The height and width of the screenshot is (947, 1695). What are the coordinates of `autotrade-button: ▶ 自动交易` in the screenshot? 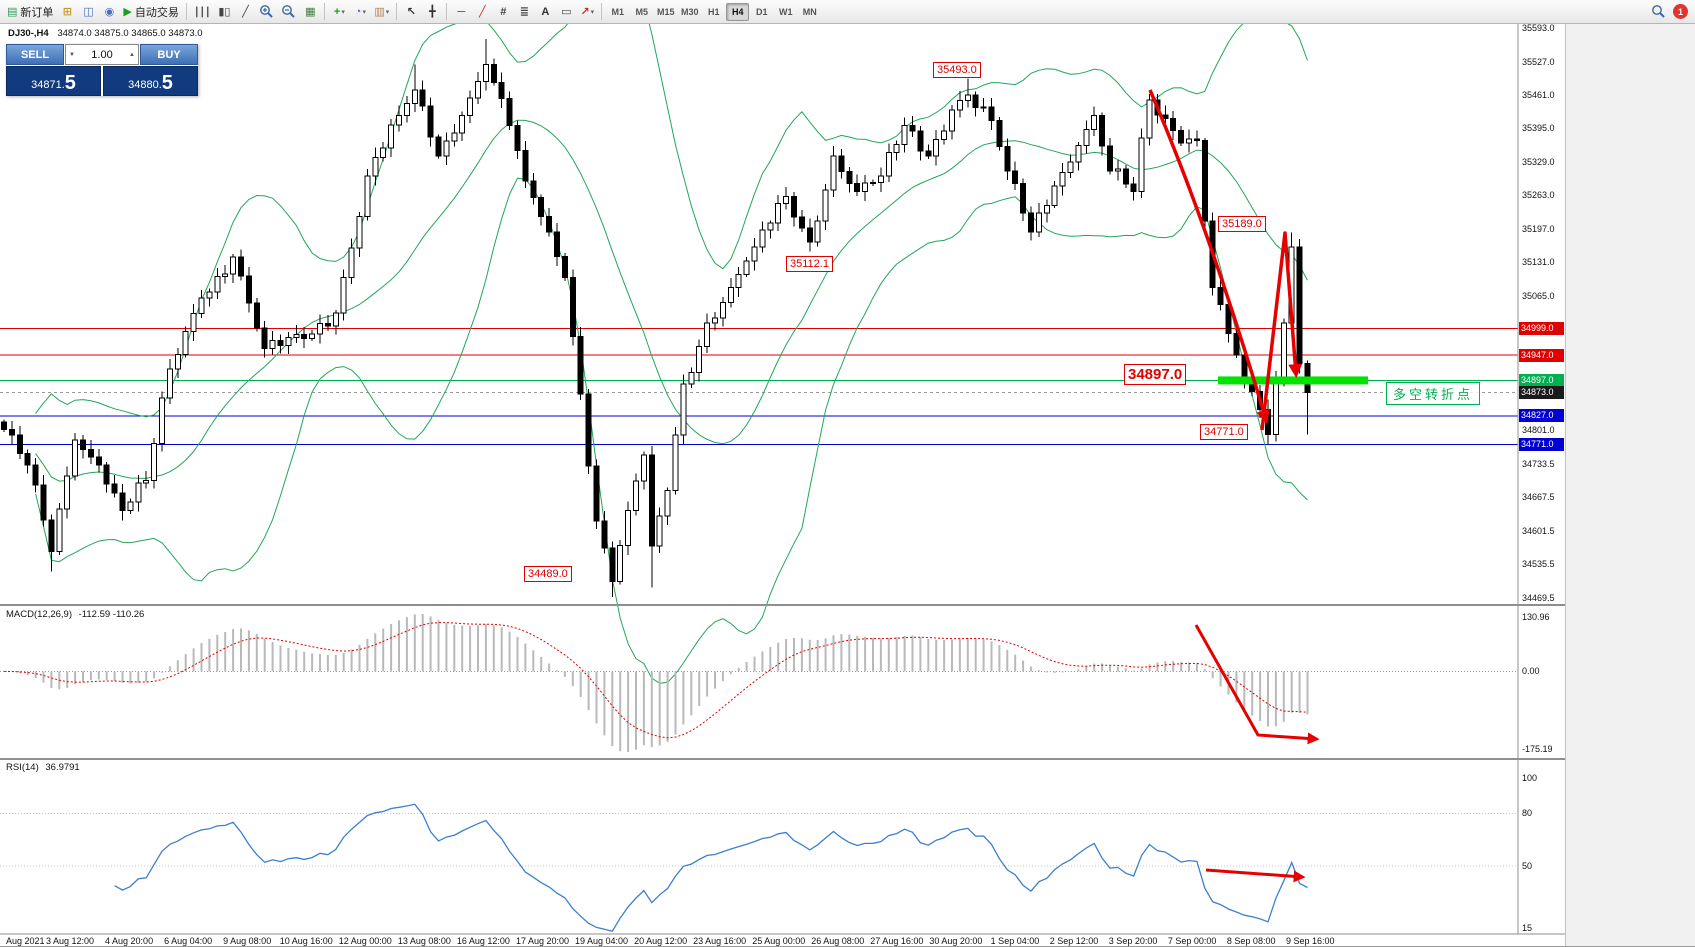 It's located at (150, 12).